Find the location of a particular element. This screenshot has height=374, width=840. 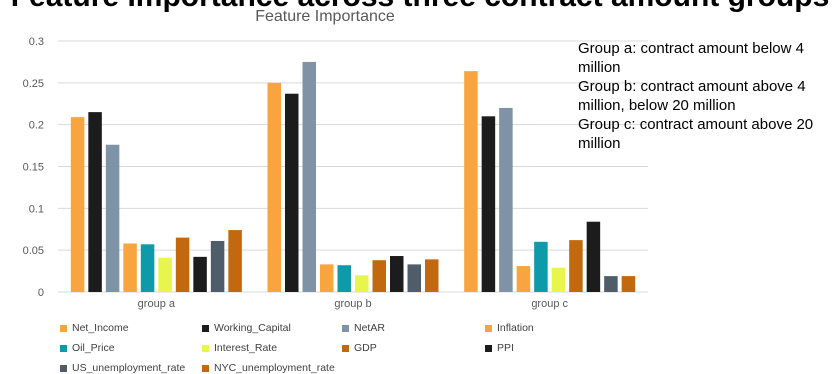

legend-label: NYC_unemployment_rate is located at coordinates (274, 368).